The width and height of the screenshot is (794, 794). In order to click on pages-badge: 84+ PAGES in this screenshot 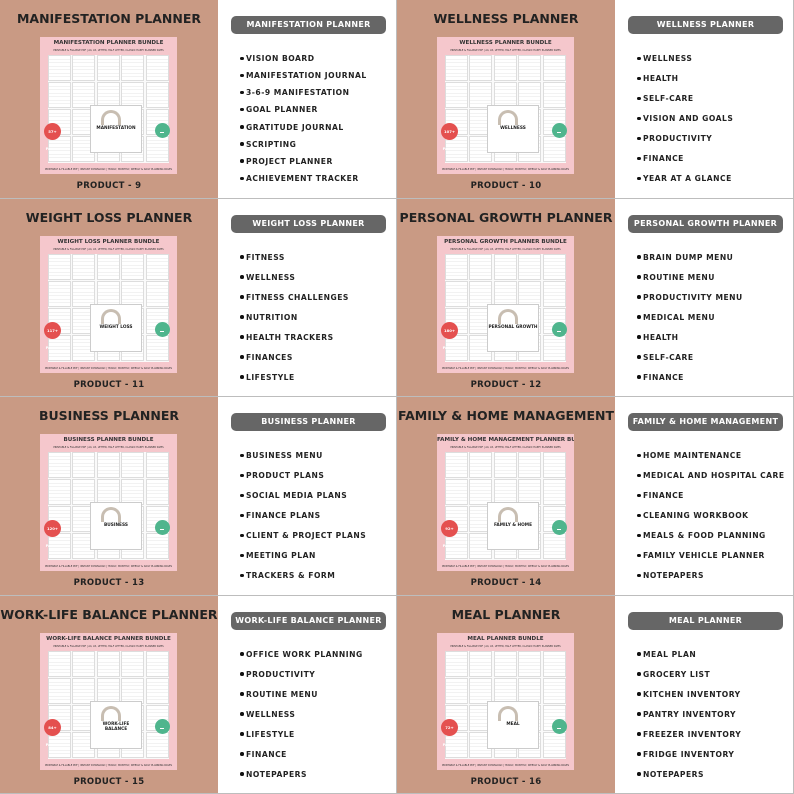, I will do `click(52, 732)`.